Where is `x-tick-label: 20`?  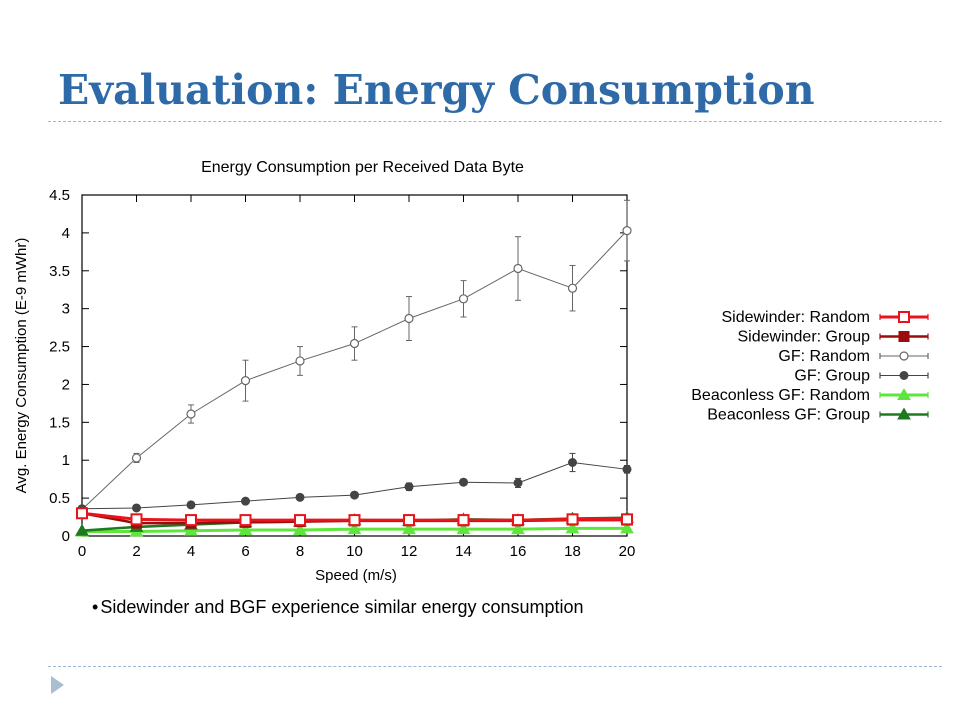
x-tick-label: 20 is located at coordinates (627, 551).